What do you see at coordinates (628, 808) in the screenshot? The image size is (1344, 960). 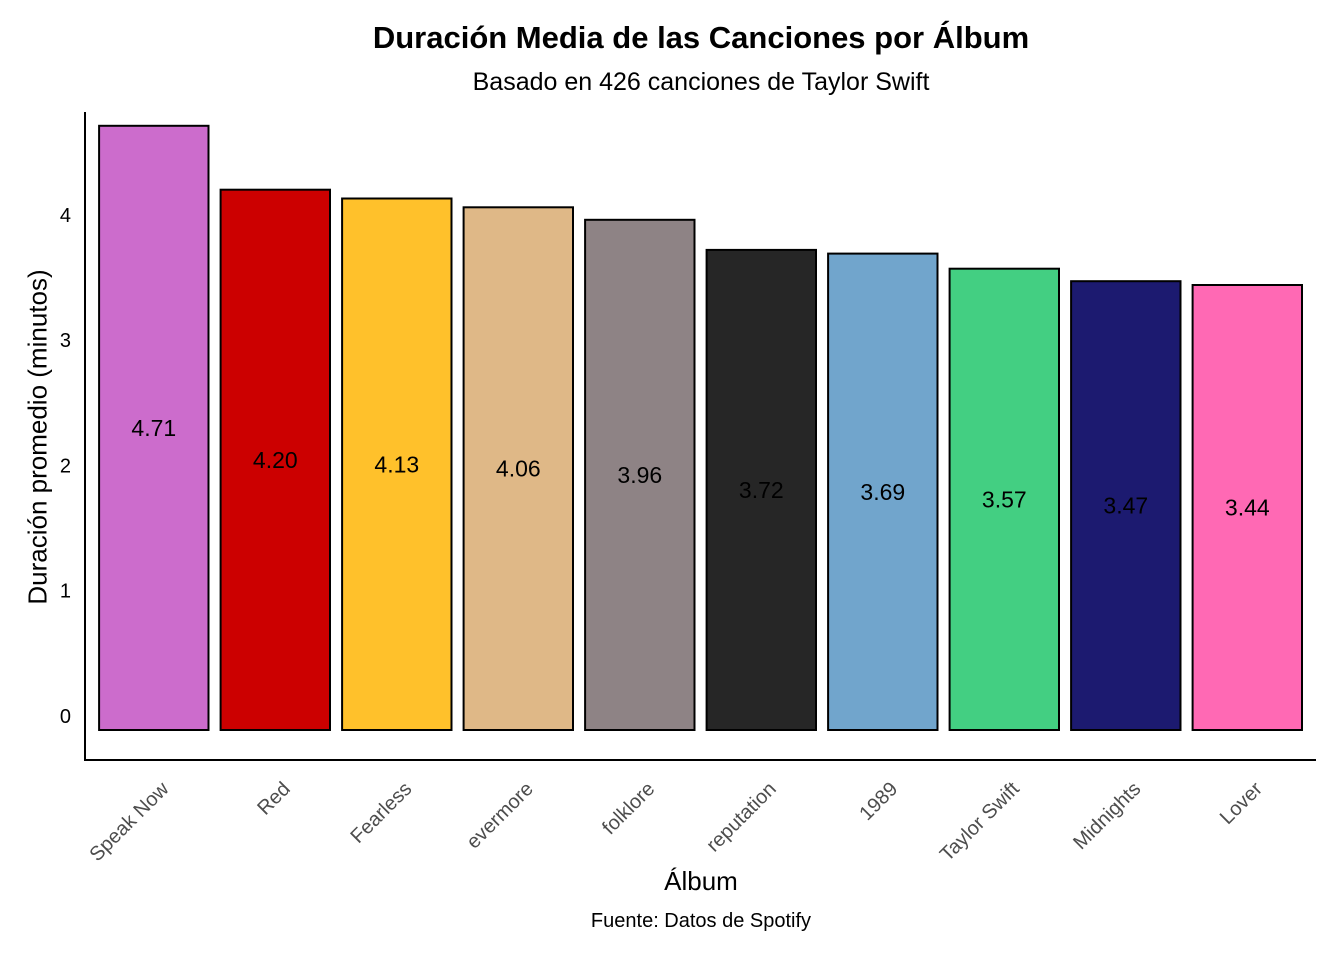 I see `x-tick-label: folklore` at bounding box center [628, 808].